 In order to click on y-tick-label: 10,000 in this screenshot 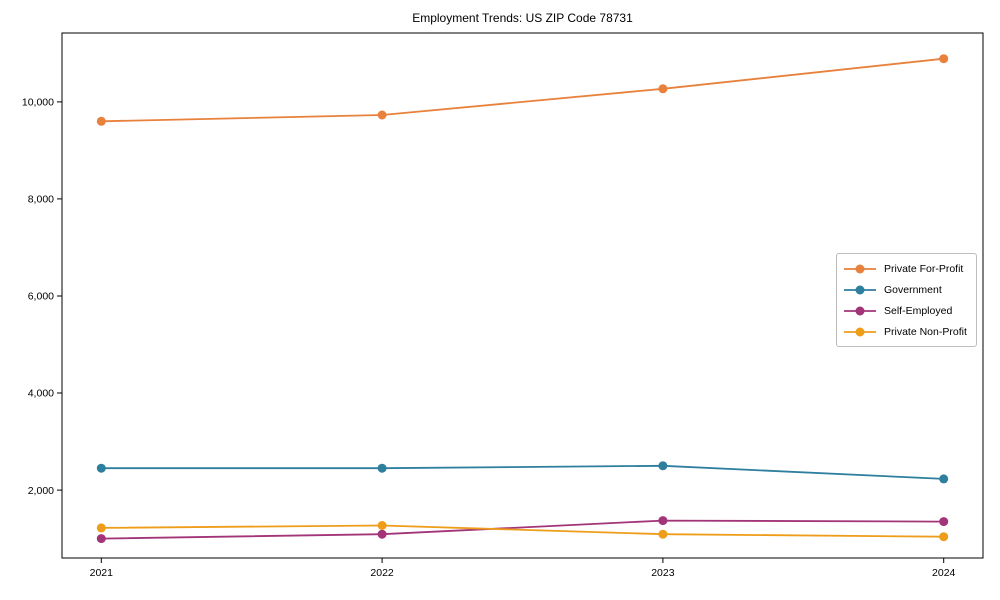, I will do `click(38, 103)`.